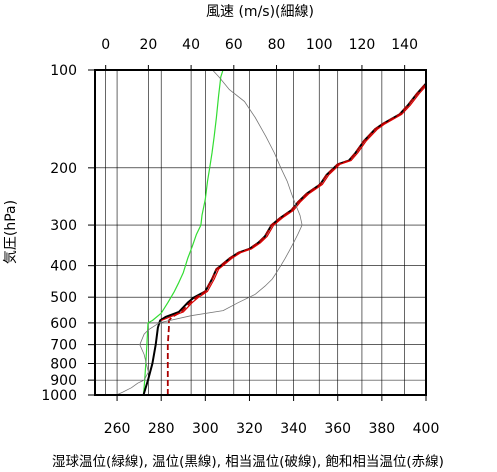 The height and width of the screenshot is (472, 497). I want to click on pressure-tick-label: 100, so click(63, 71).